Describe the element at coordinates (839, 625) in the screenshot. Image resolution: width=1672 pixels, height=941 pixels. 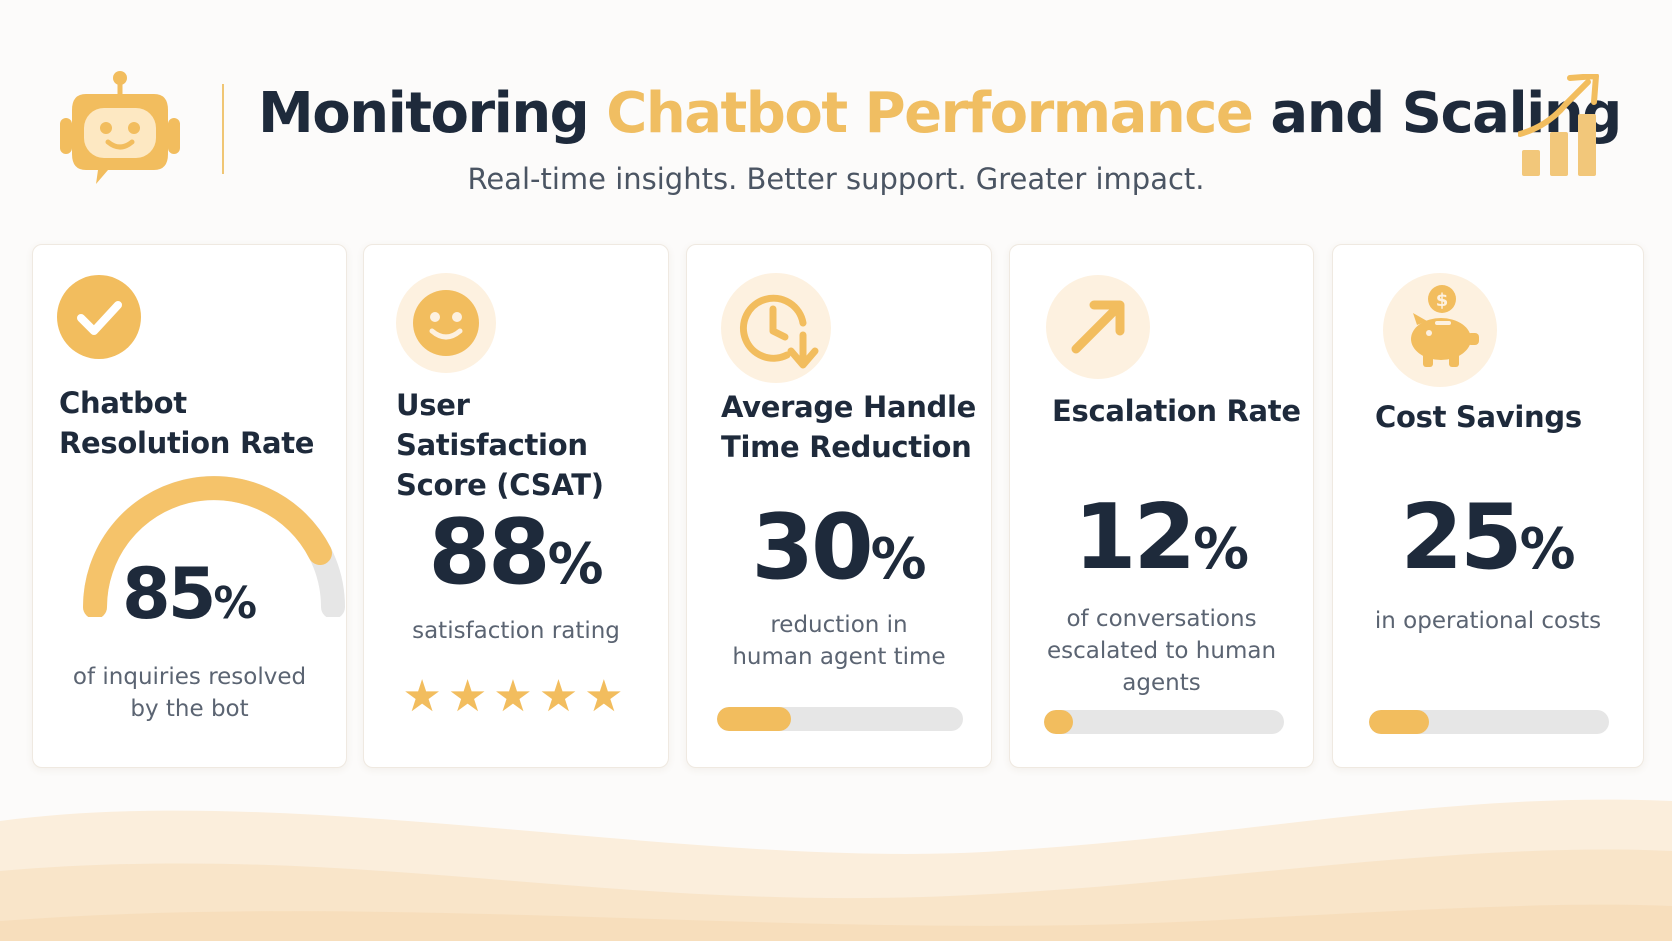
I see `caption-line-1: reduction in` at that location.